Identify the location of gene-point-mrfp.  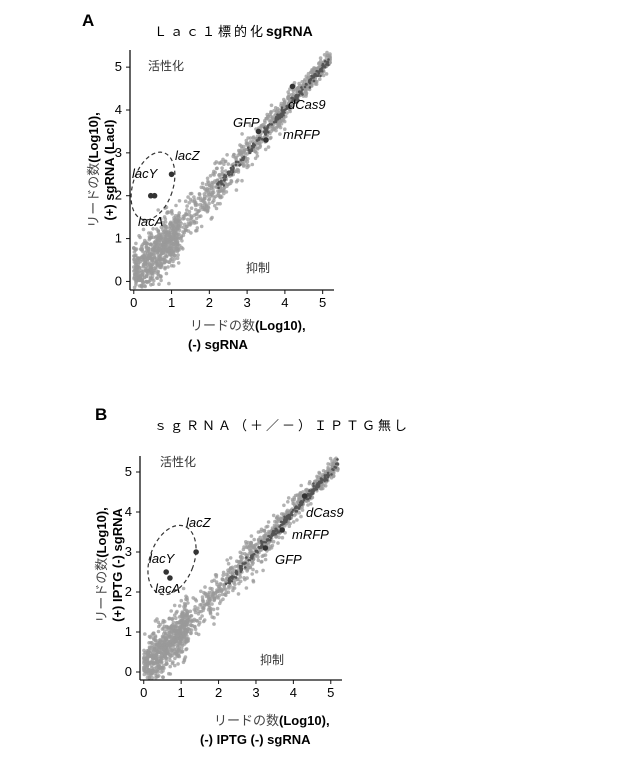
(282, 530).